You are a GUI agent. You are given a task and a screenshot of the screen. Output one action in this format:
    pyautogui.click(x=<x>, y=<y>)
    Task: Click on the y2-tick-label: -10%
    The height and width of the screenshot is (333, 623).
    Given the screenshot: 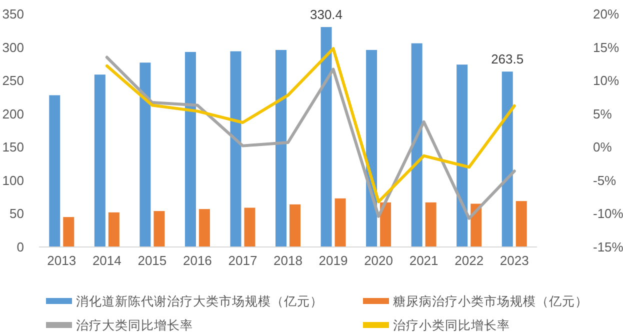 What is the action you would take?
    pyautogui.click(x=608, y=214)
    